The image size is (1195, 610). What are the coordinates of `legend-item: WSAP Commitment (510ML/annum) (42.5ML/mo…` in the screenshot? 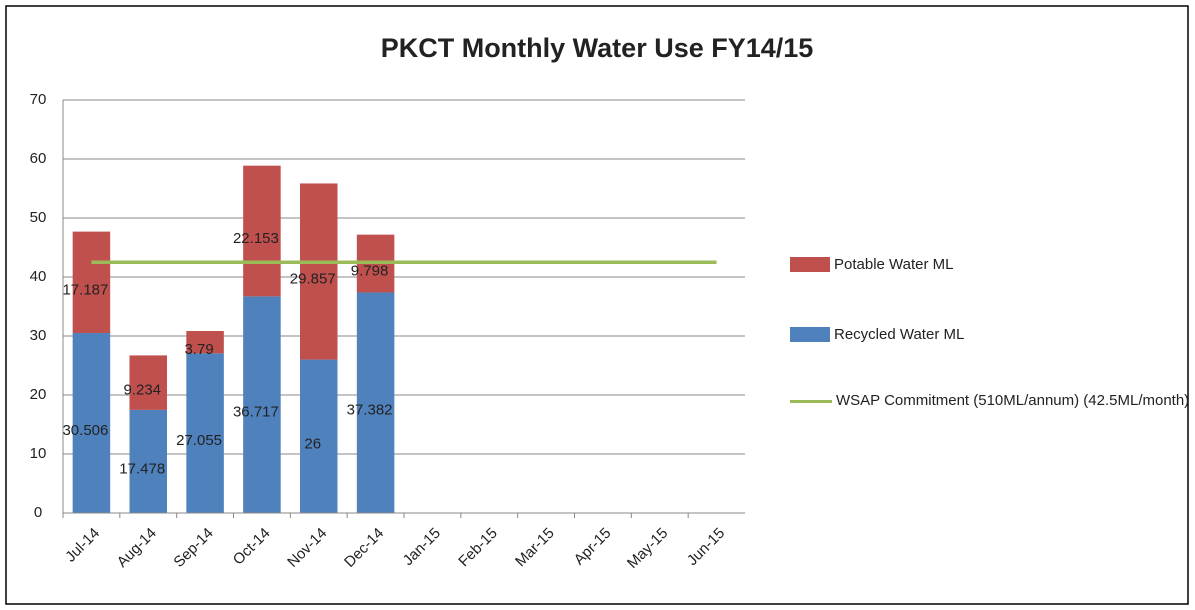 It's located at (992, 401).